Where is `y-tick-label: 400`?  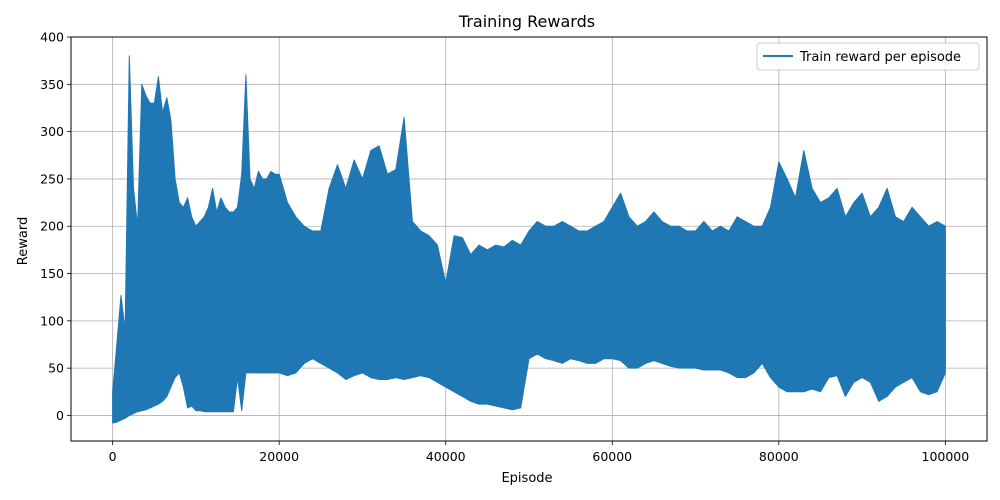 y-tick-label: 400 is located at coordinates (52, 37).